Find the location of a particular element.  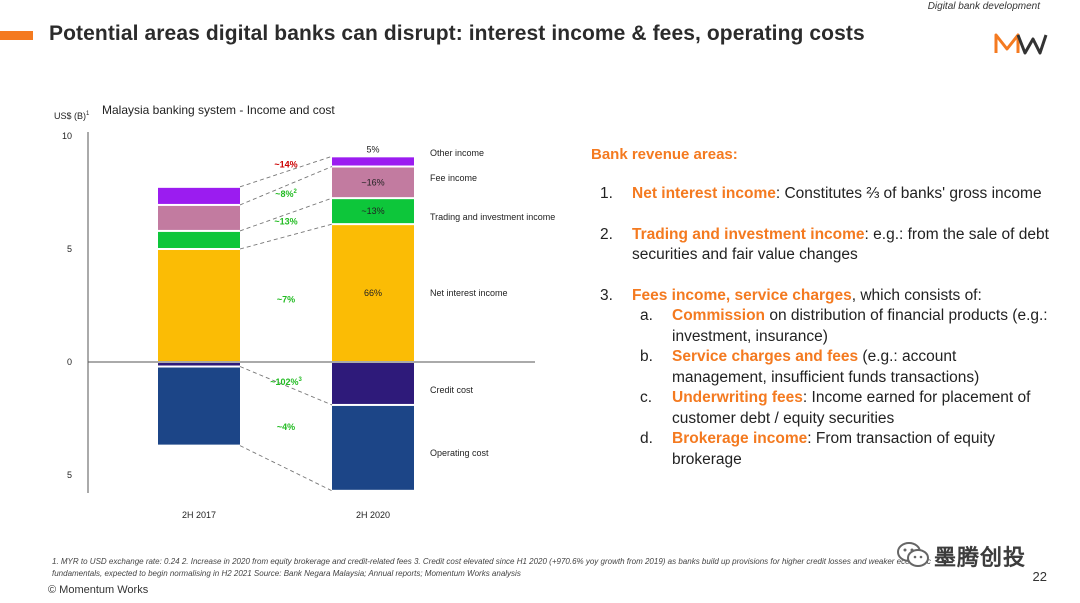

y-axis-unit: US$ (B)1 is located at coordinates (72, 116).